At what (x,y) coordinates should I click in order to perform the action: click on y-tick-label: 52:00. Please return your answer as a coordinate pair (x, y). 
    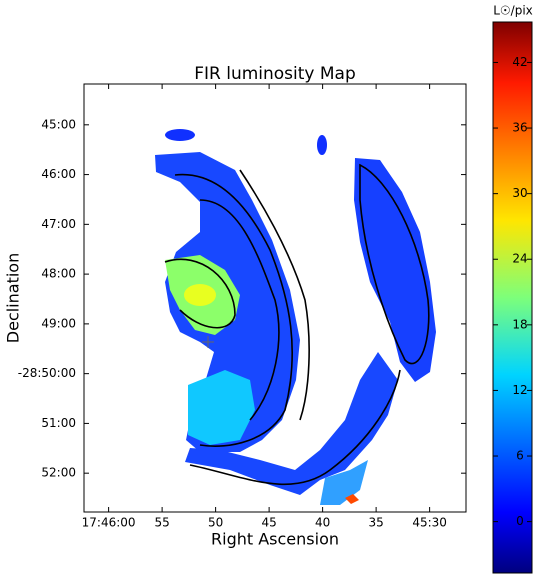
    Looking at the image, I should click on (58, 473).